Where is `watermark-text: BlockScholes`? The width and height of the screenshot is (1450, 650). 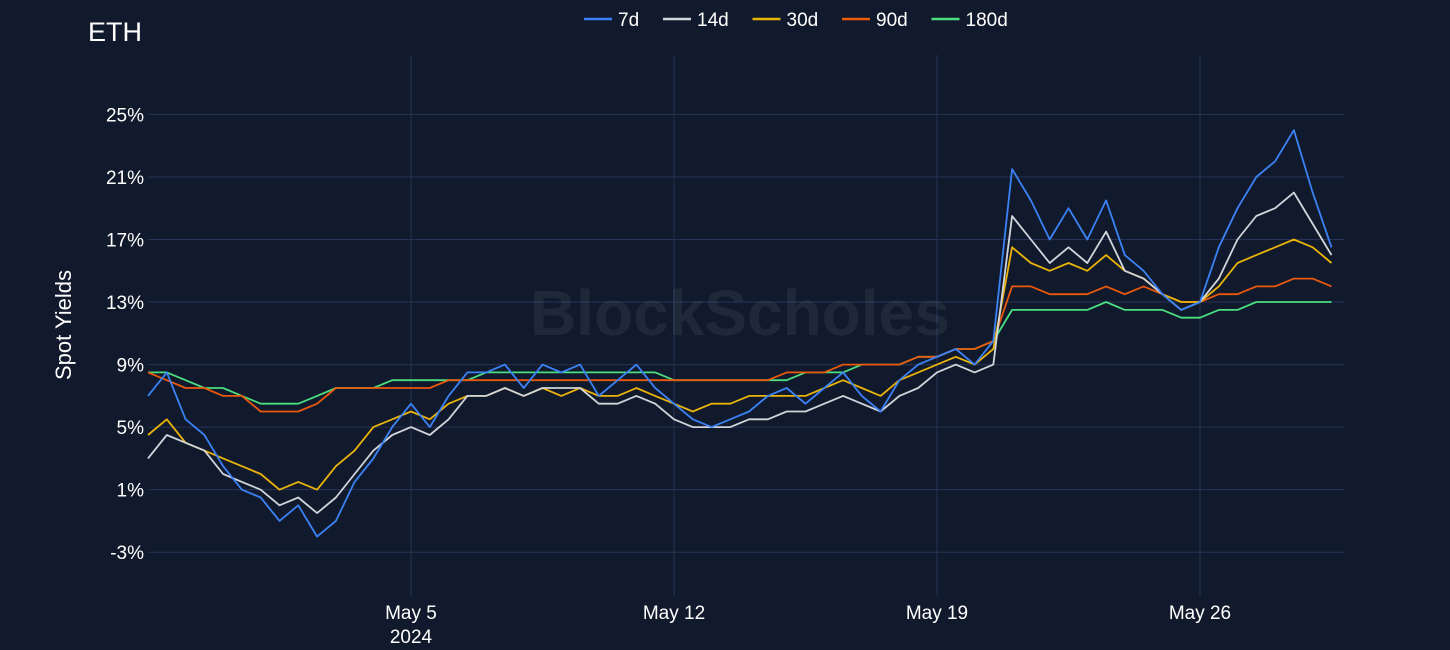 watermark-text: BlockScholes is located at coordinates (740, 313).